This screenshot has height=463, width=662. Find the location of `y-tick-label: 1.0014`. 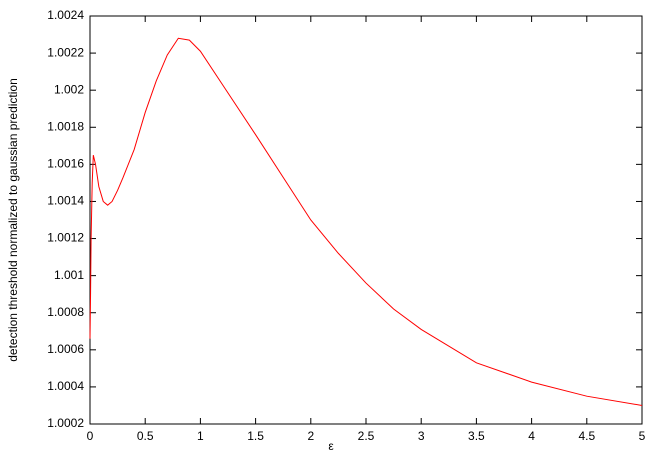

y-tick-label: 1.0014 is located at coordinates (65, 201).